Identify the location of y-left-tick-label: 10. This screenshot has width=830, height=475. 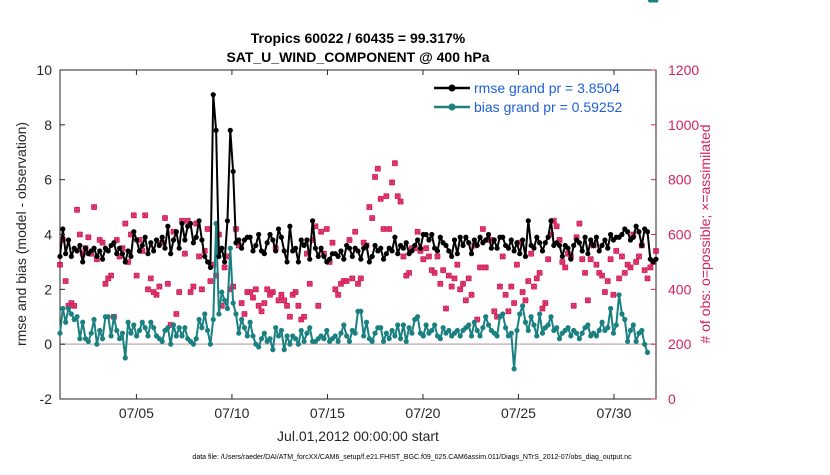
(44, 70).